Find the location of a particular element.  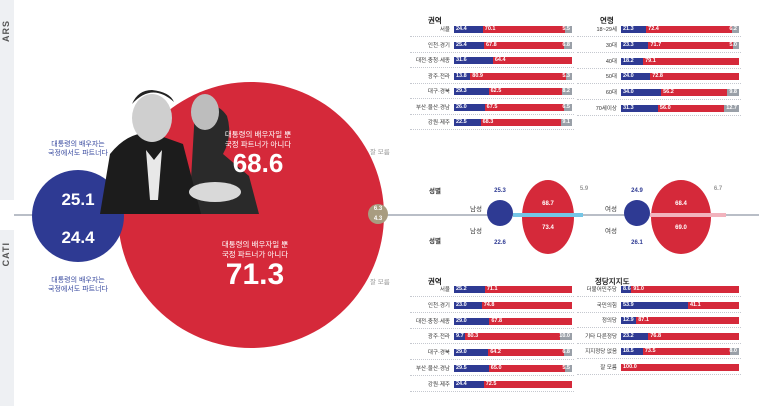

cati-right-value: 71.3 is located at coordinates (255, 274).